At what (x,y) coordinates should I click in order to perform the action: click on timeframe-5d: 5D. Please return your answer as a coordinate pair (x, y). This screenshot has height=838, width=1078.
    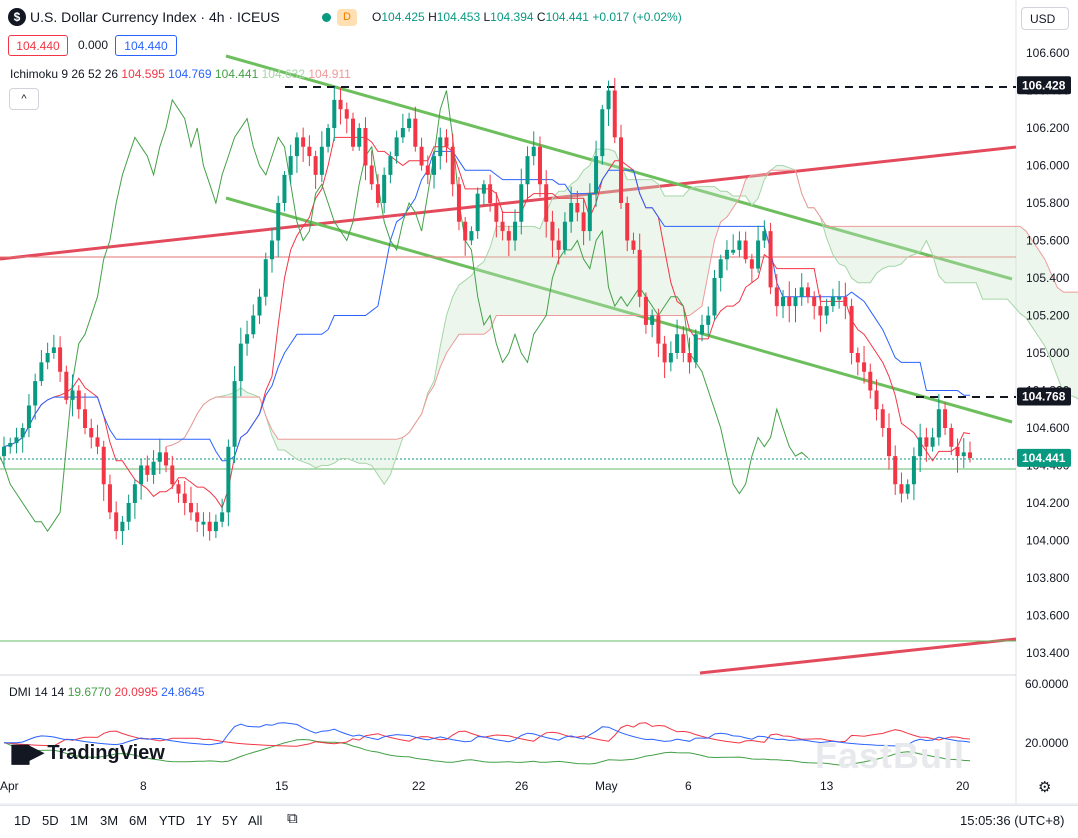
    Looking at the image, I should click on (50, 820).